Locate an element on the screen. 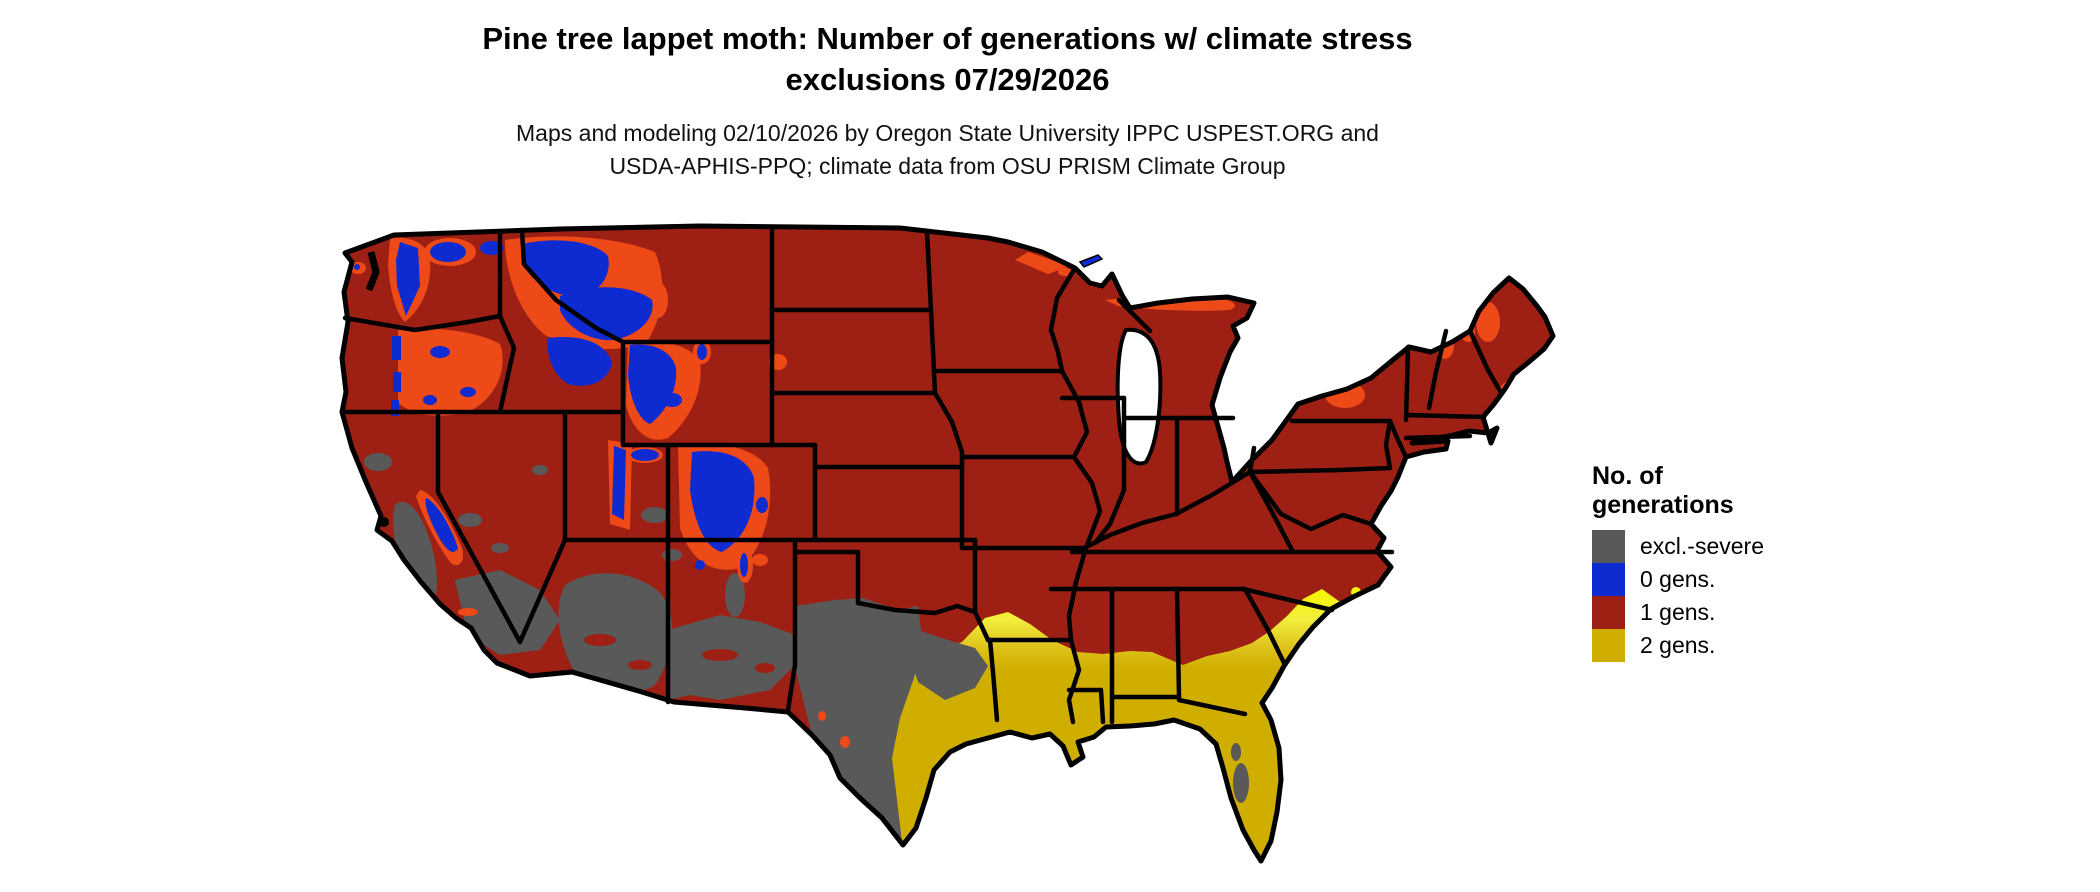 The width and height of the screenshot is (2100, 892). legend-title-line1: No. of is located at coordinates (1627, 476).